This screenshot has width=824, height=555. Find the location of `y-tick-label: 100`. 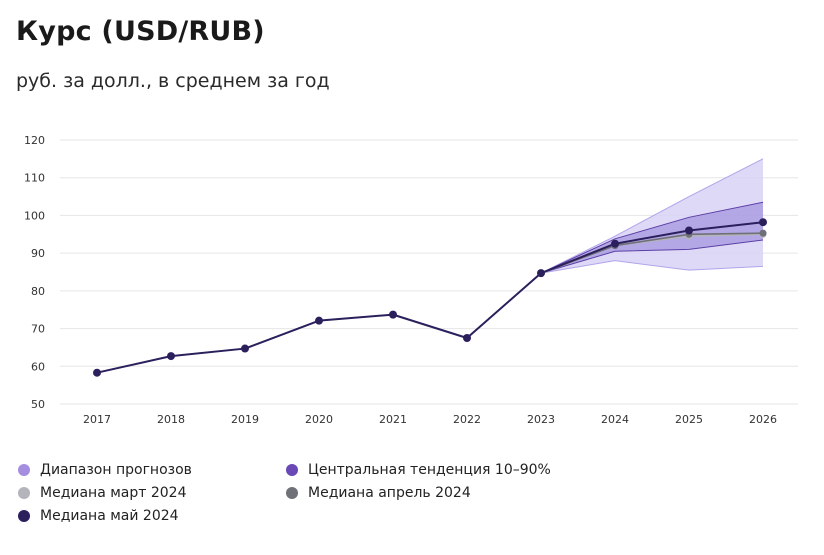

y-tick-label: 100 is located at coordinates (34, 215).